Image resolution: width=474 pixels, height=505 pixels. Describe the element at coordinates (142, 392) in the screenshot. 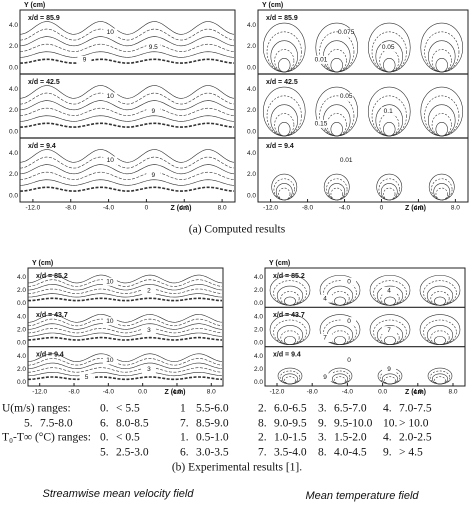

I see `x-tick-label: 0.0` at that location.